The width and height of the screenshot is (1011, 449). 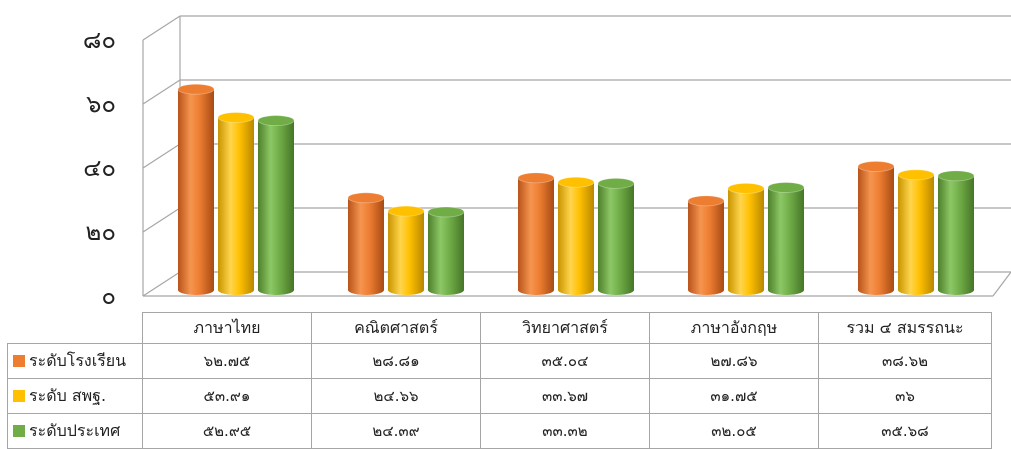 I want to click on y-tick-label: ๒๐, so click(x=101, y=232).